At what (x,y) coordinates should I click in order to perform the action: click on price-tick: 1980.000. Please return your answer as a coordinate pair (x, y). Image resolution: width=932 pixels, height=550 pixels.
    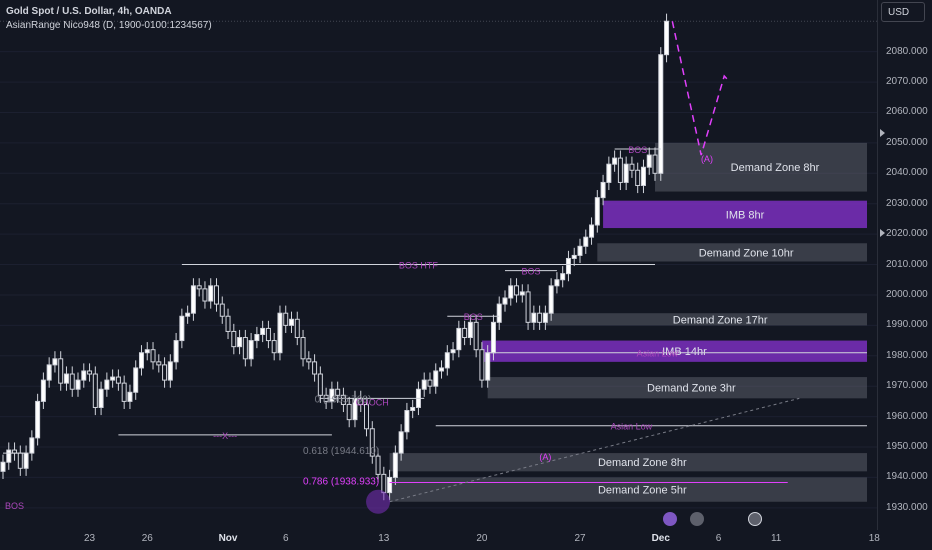
    Looking at the image, I should click on (907, 355).